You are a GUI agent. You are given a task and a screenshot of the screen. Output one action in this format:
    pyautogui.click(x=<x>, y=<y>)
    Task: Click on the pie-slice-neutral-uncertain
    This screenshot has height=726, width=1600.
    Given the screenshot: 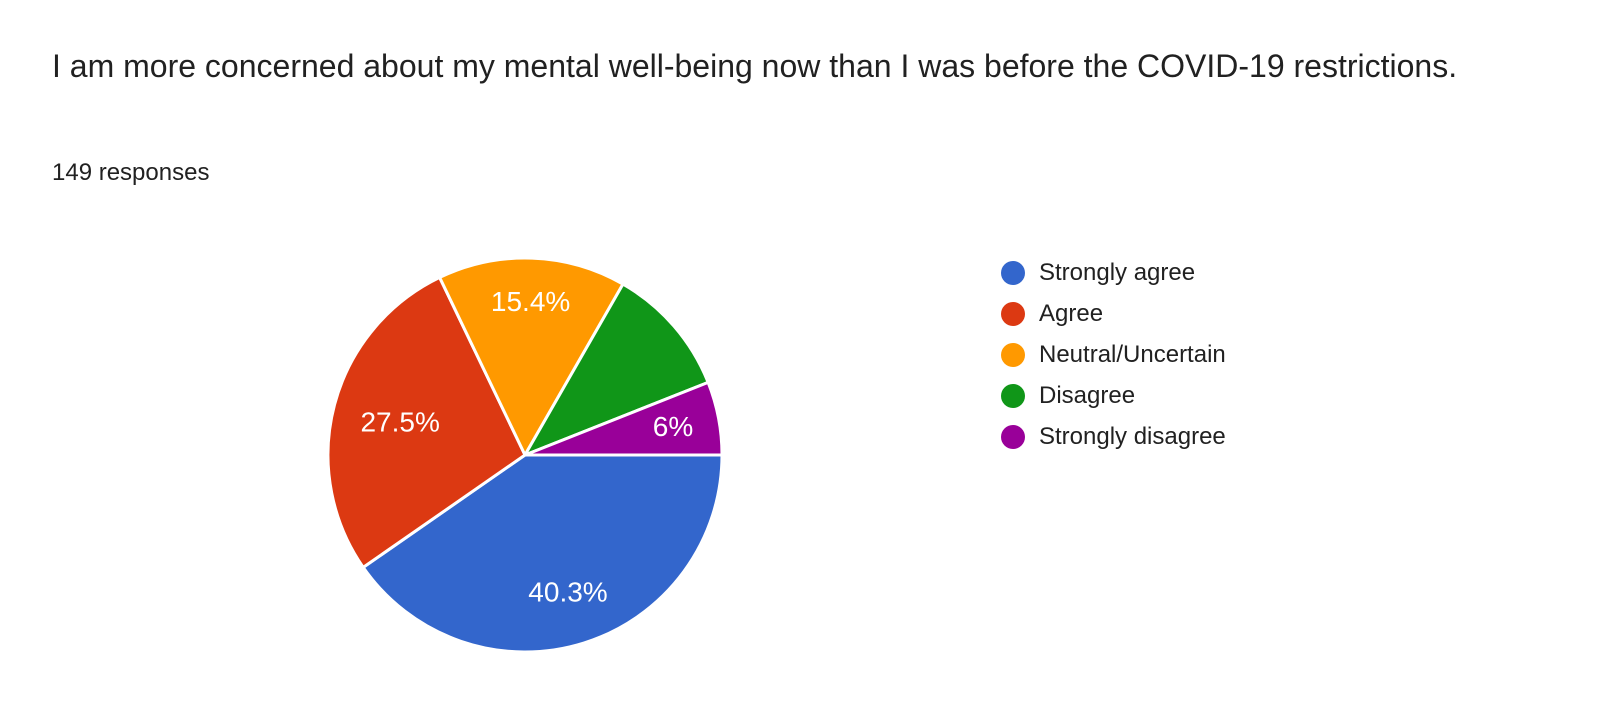 What is the action you would take?
    pyautogui.click(x=531, y=356)
    